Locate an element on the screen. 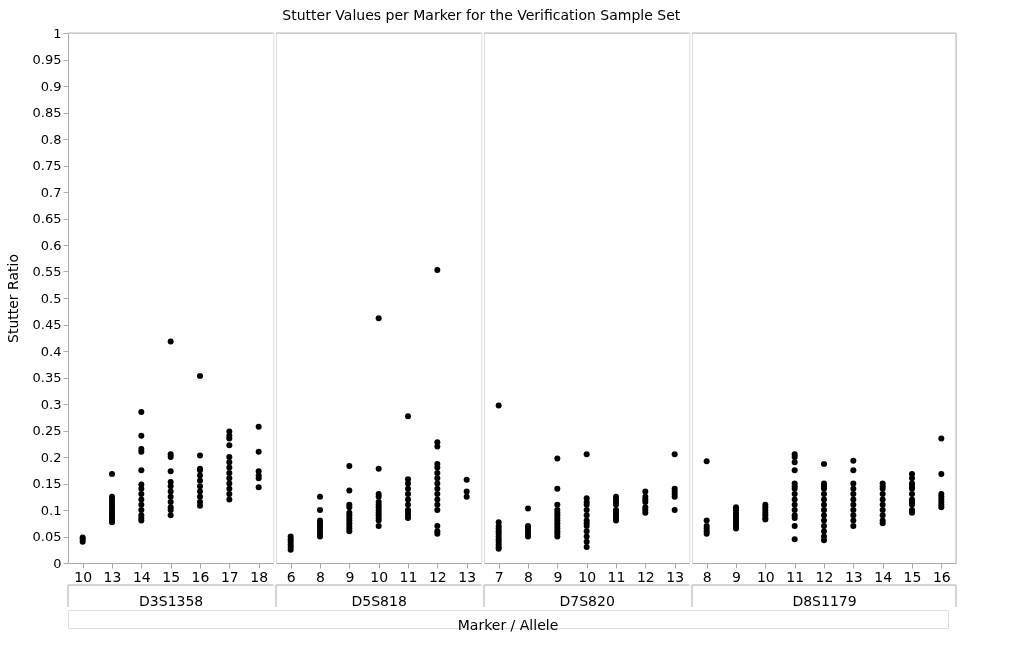 This screenshot has width=1029, height=655. text: Marker / Allele is located at coordinates (508, 625).